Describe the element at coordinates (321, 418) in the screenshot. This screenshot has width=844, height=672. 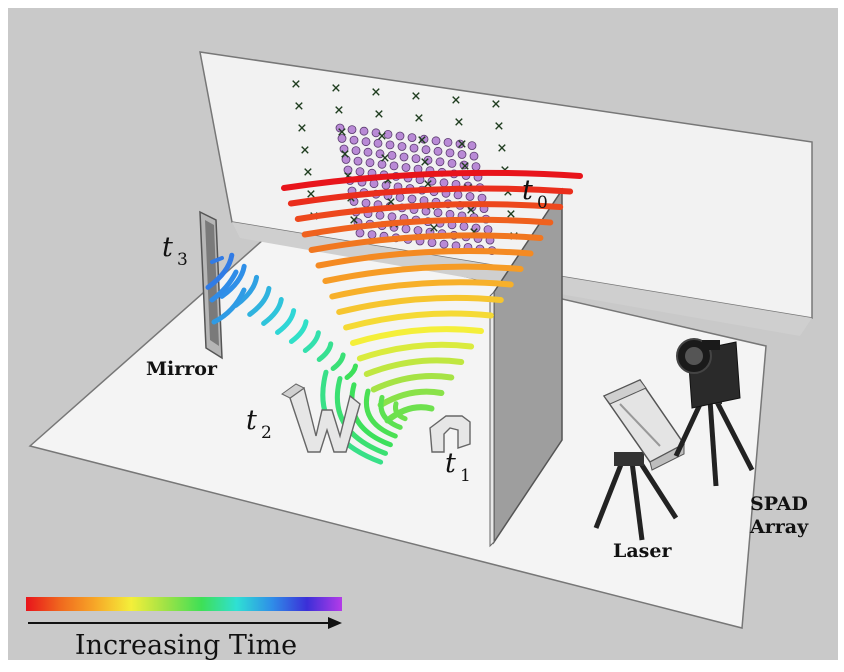
I see `hidden-object-w` at that location.